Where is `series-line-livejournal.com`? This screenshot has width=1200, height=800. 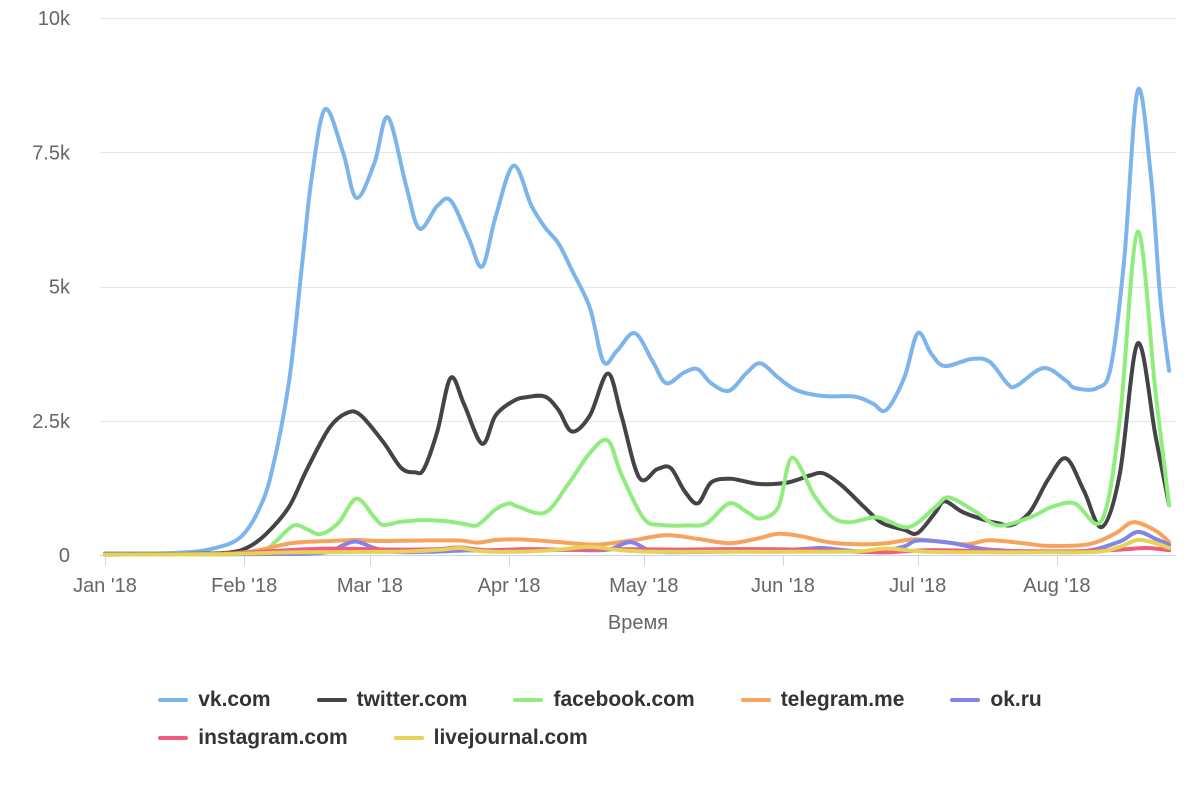 series-line-livejournal.com is located at coordinates (637, 547).